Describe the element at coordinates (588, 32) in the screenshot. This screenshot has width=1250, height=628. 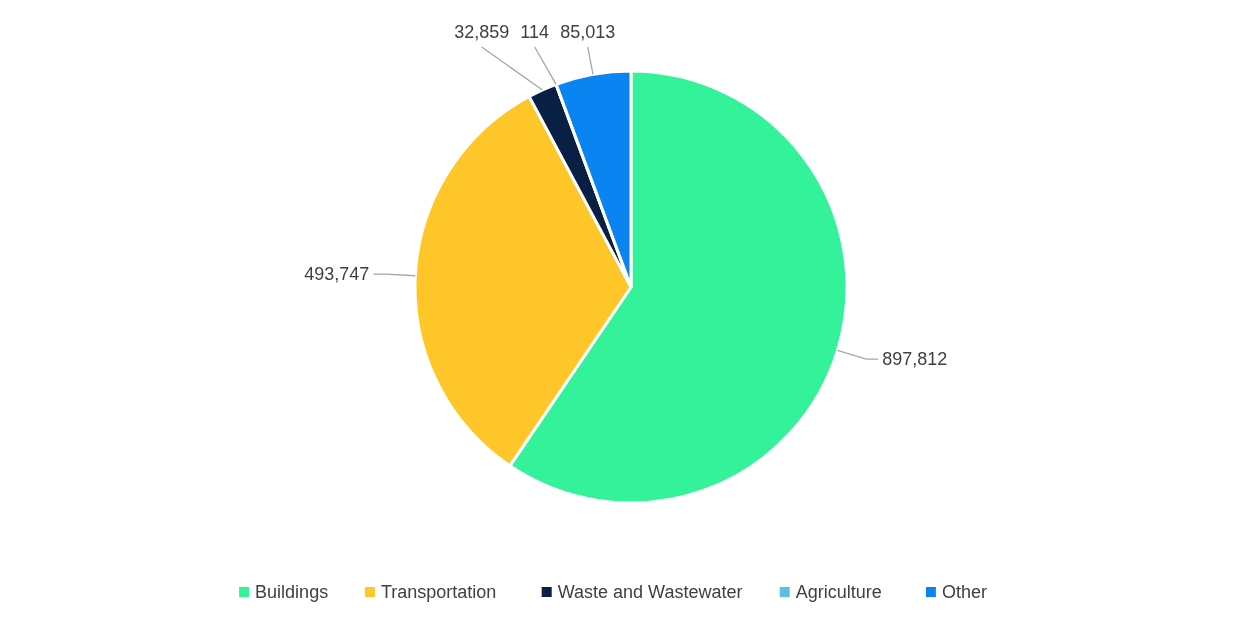
I see `data-label: 85,013` at that location.